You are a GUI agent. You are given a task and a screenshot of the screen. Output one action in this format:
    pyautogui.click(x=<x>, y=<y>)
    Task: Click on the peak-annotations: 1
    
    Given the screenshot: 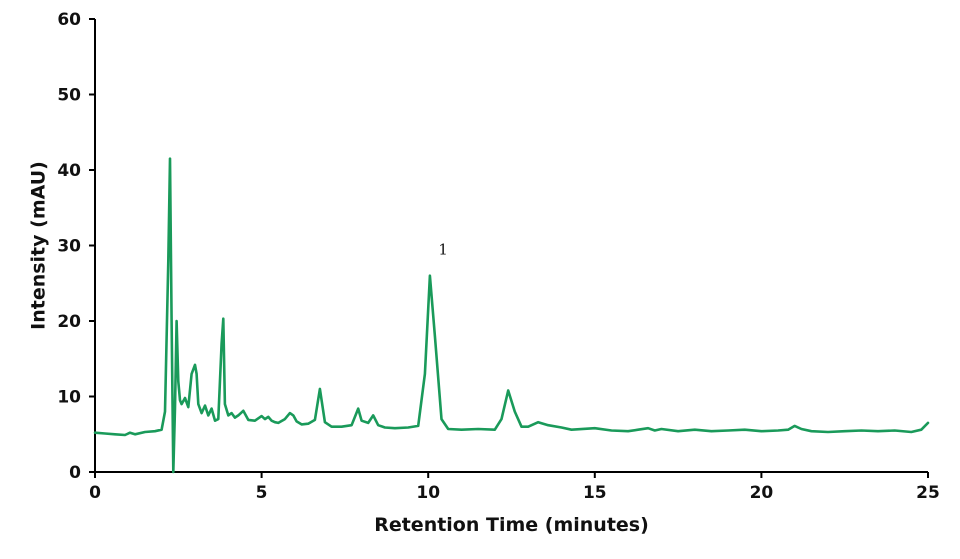 What is the action you would take?
    pyautogui.click(x=443, y=250)
    